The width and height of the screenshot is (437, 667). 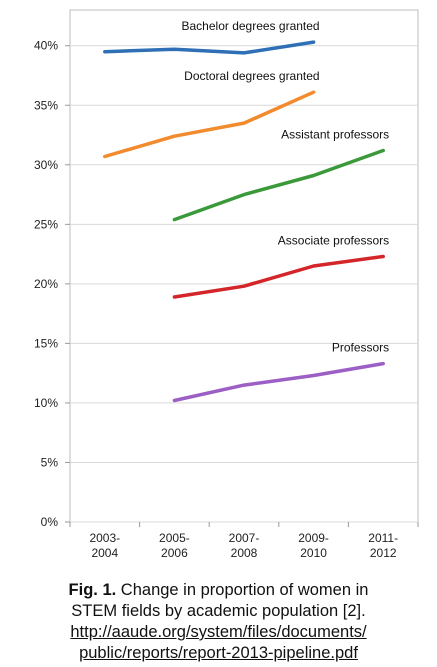 I want to click on x-tick-label: 2011-2012, so click(x=383, y=545).